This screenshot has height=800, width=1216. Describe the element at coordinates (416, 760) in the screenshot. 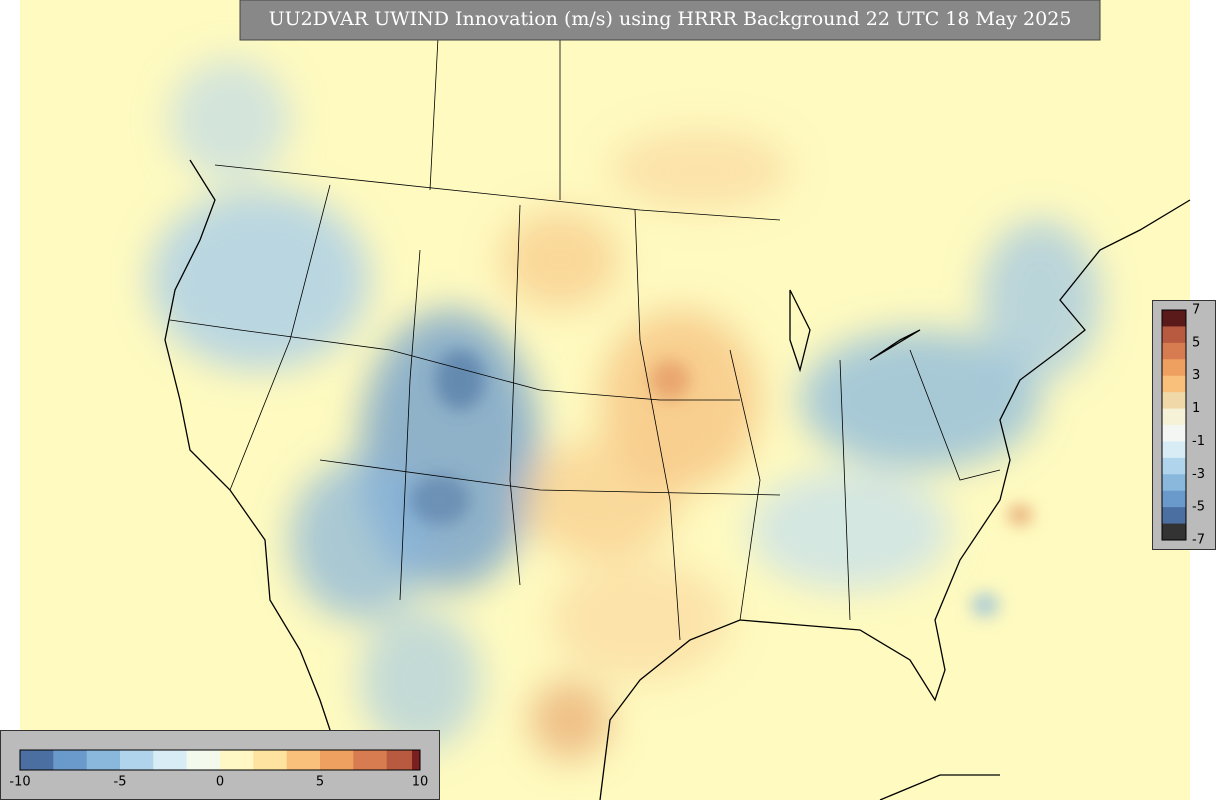

I see `colorbar-end` at that location.